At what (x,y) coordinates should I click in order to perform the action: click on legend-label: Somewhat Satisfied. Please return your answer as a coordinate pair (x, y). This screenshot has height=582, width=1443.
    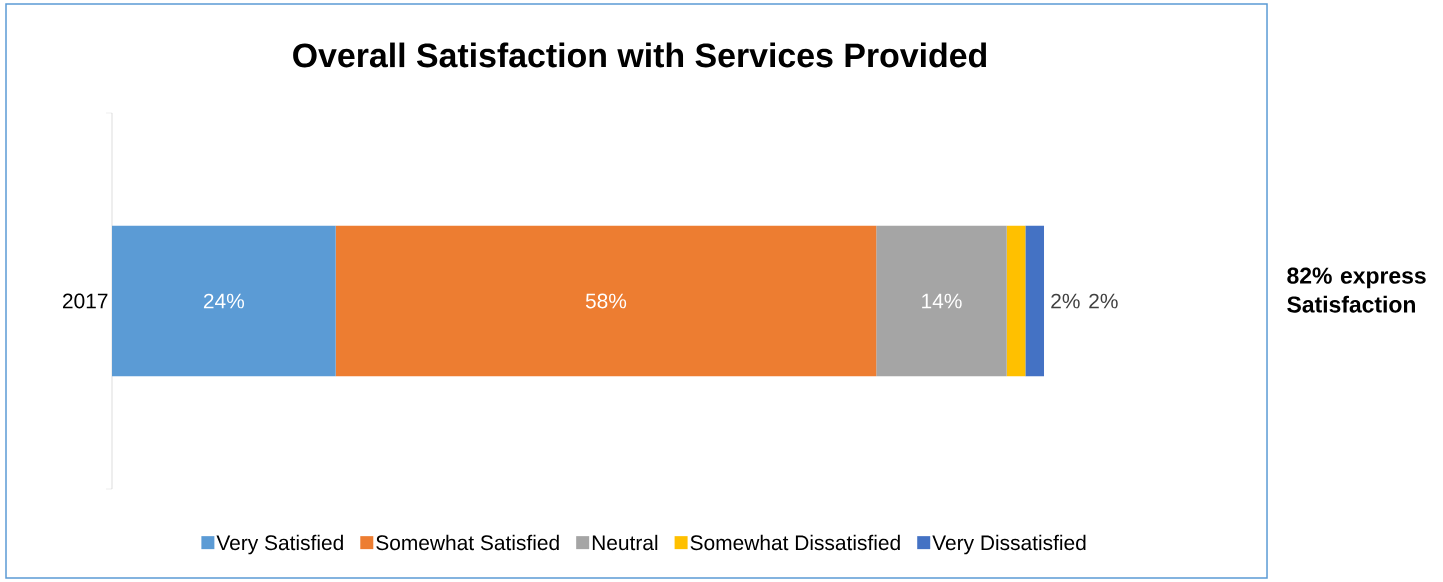
    Looking at the image, I should click on (467, 542).